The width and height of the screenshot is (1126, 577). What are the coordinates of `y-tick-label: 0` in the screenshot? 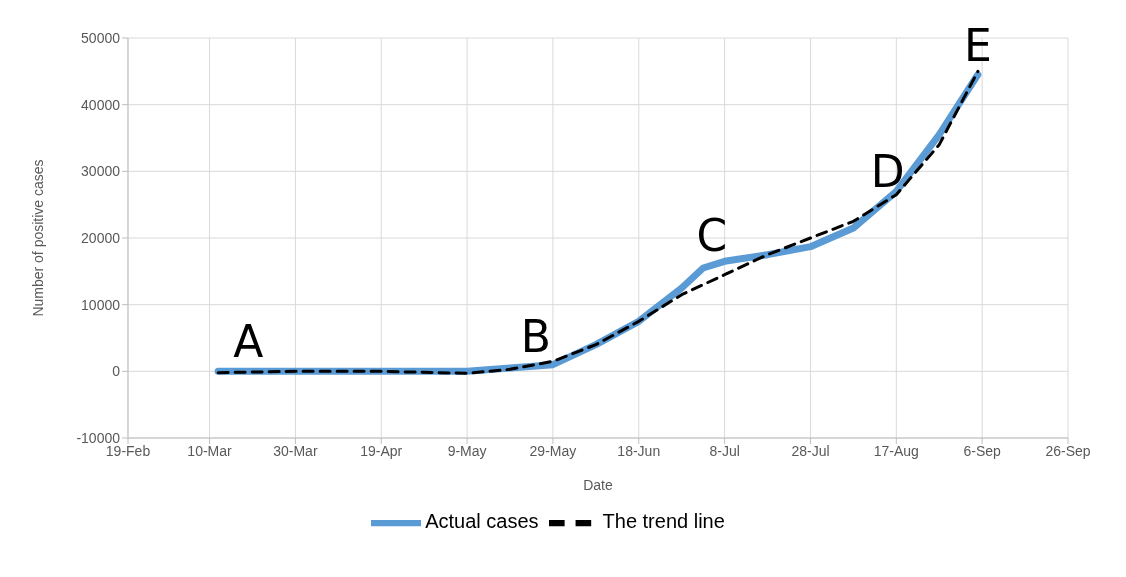 It's located at (116, 371).